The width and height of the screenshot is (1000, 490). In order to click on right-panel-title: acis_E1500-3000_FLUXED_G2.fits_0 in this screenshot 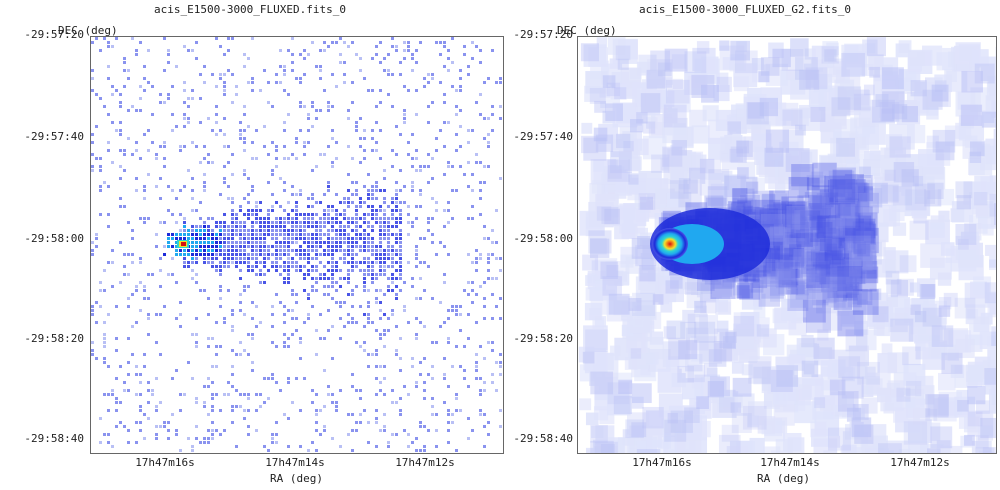, I will do `click(745, 9)`.